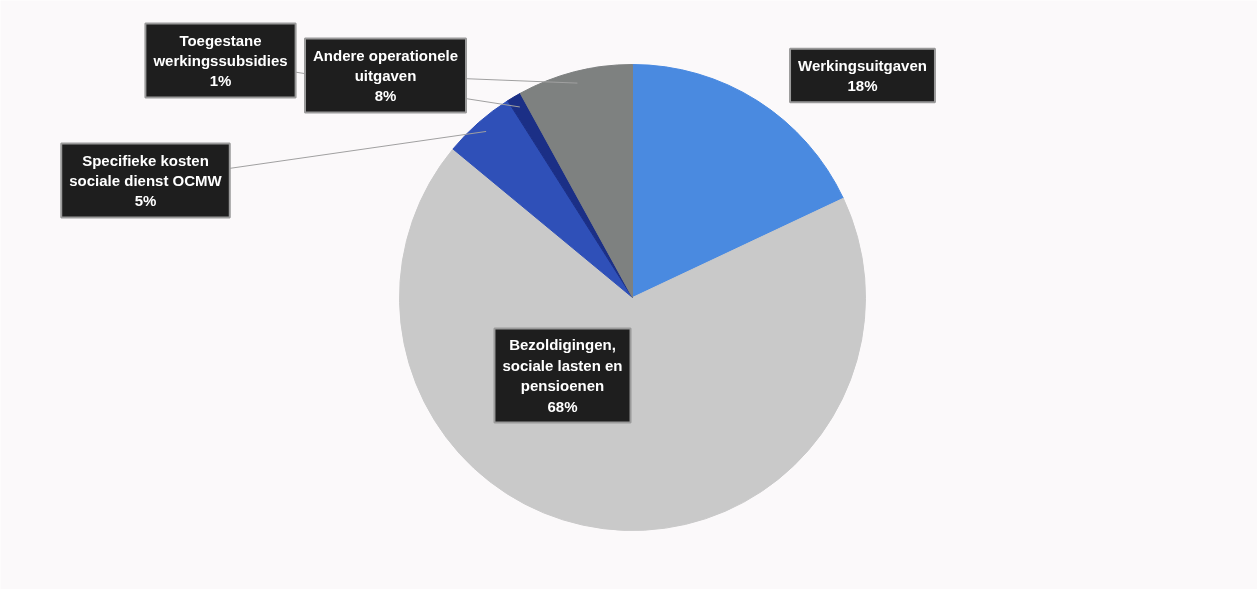 This screenshot has height=589, width=1257. I want to click on slice-label: Andere operationele uitgaven, so click(385, 65).